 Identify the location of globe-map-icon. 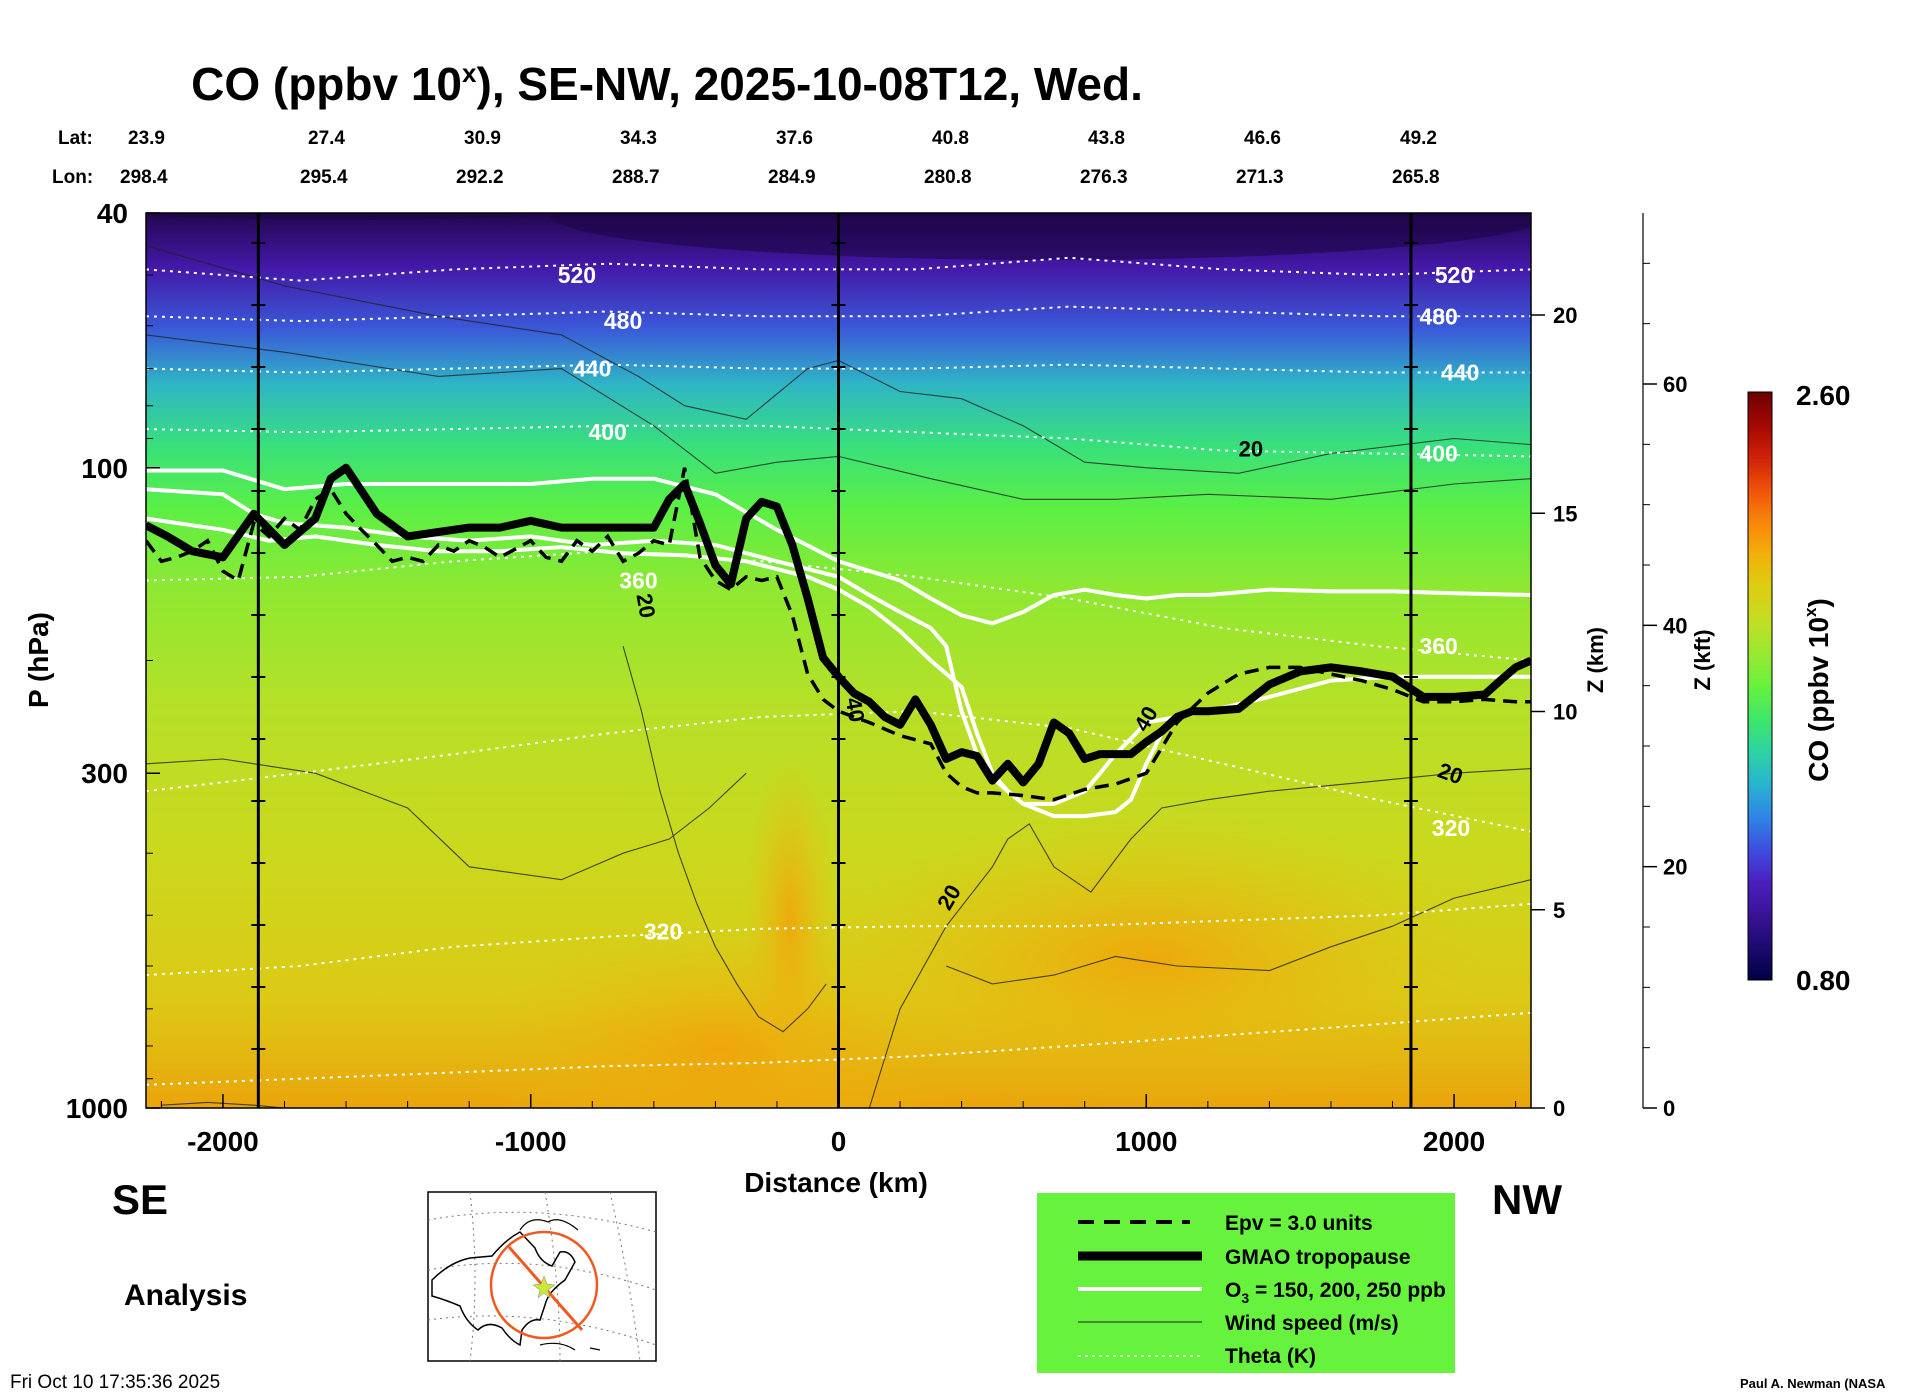
(503, 1289).